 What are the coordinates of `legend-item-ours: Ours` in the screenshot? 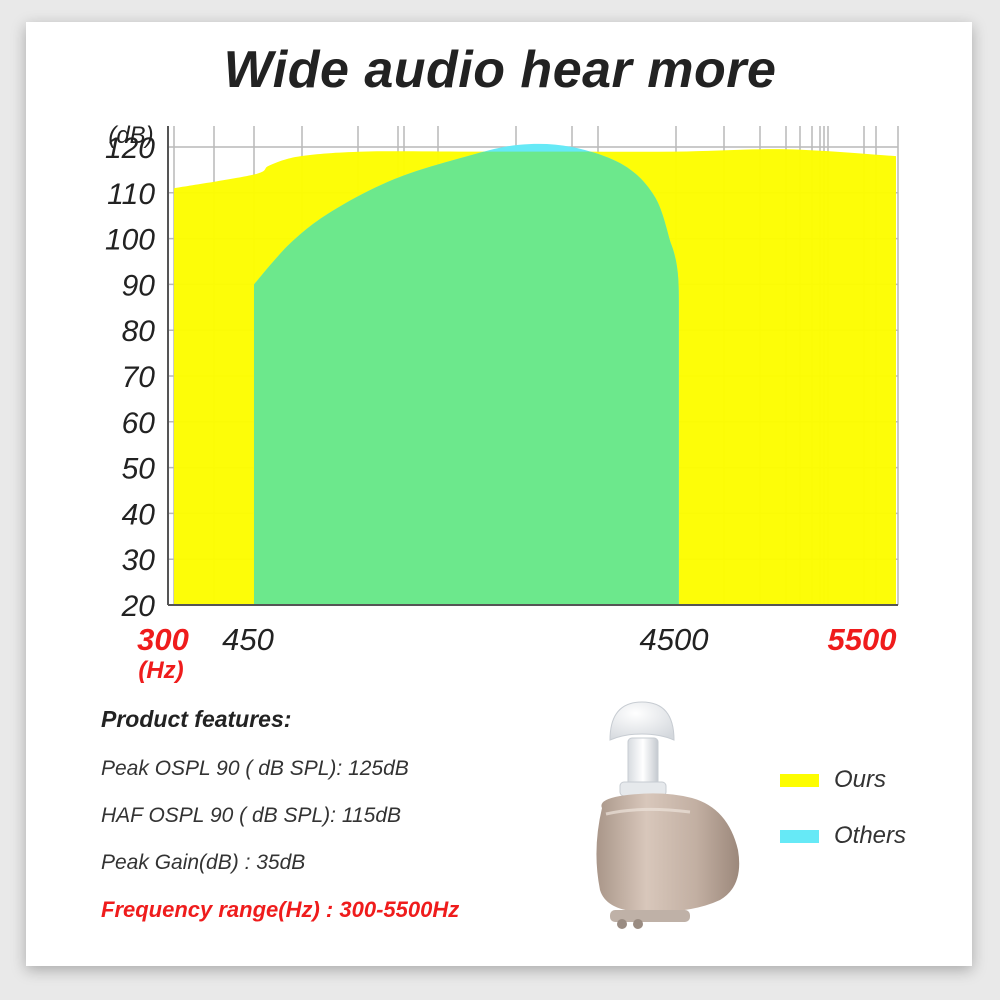 It's located at (843, 780).